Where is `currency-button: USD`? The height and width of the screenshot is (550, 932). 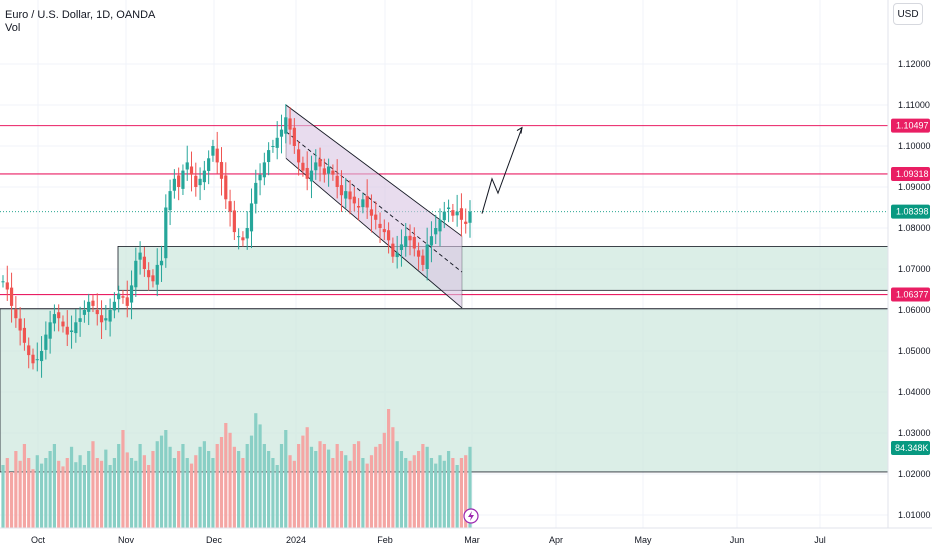
currency-button: USD is located at coordinates (908, 14).